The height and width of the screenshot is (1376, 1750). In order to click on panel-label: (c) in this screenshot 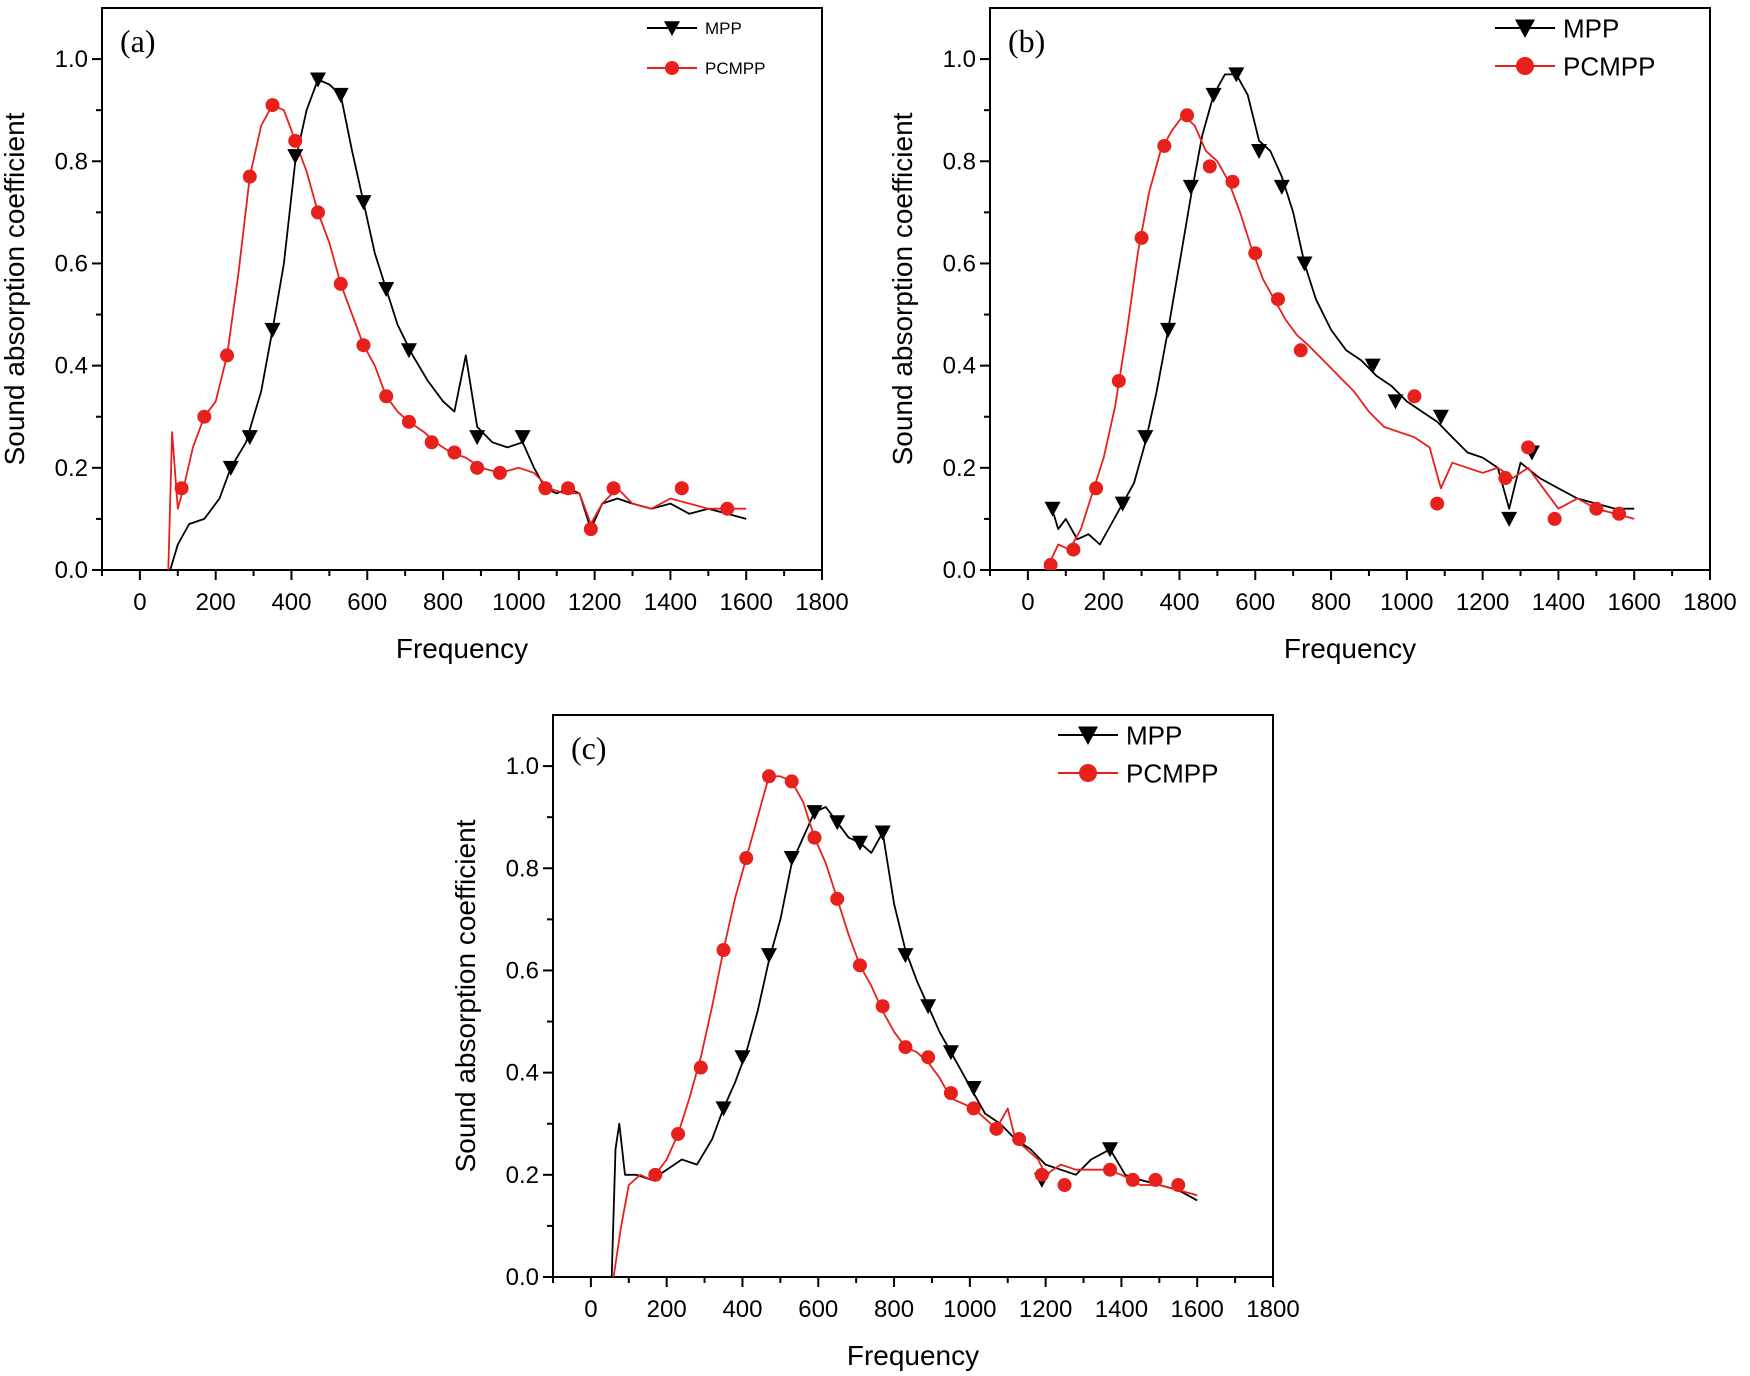, I will do `click(589, 748)`.